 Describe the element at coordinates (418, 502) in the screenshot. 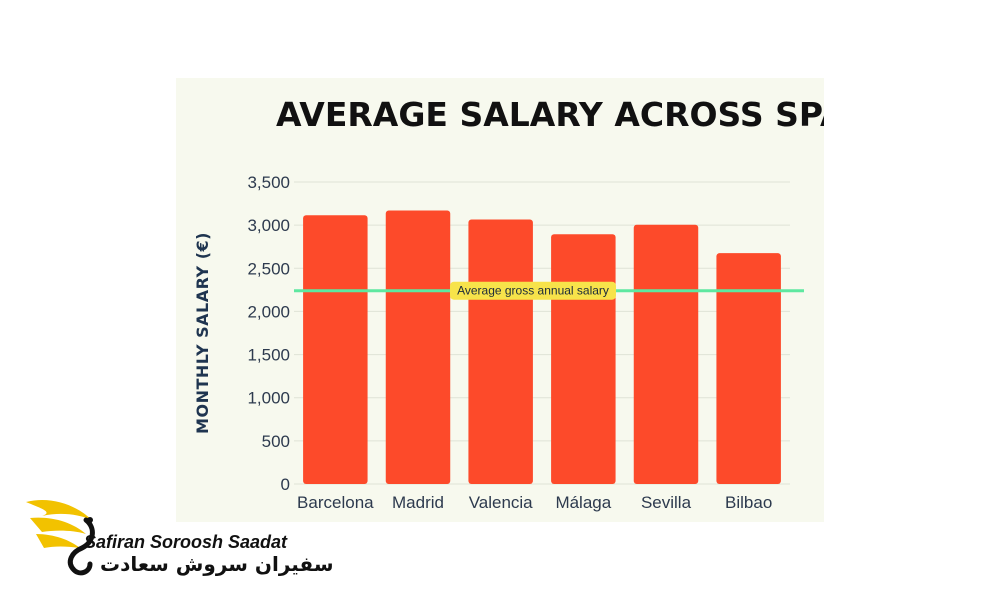

I see `x-tick-label: Madrid` at that location.